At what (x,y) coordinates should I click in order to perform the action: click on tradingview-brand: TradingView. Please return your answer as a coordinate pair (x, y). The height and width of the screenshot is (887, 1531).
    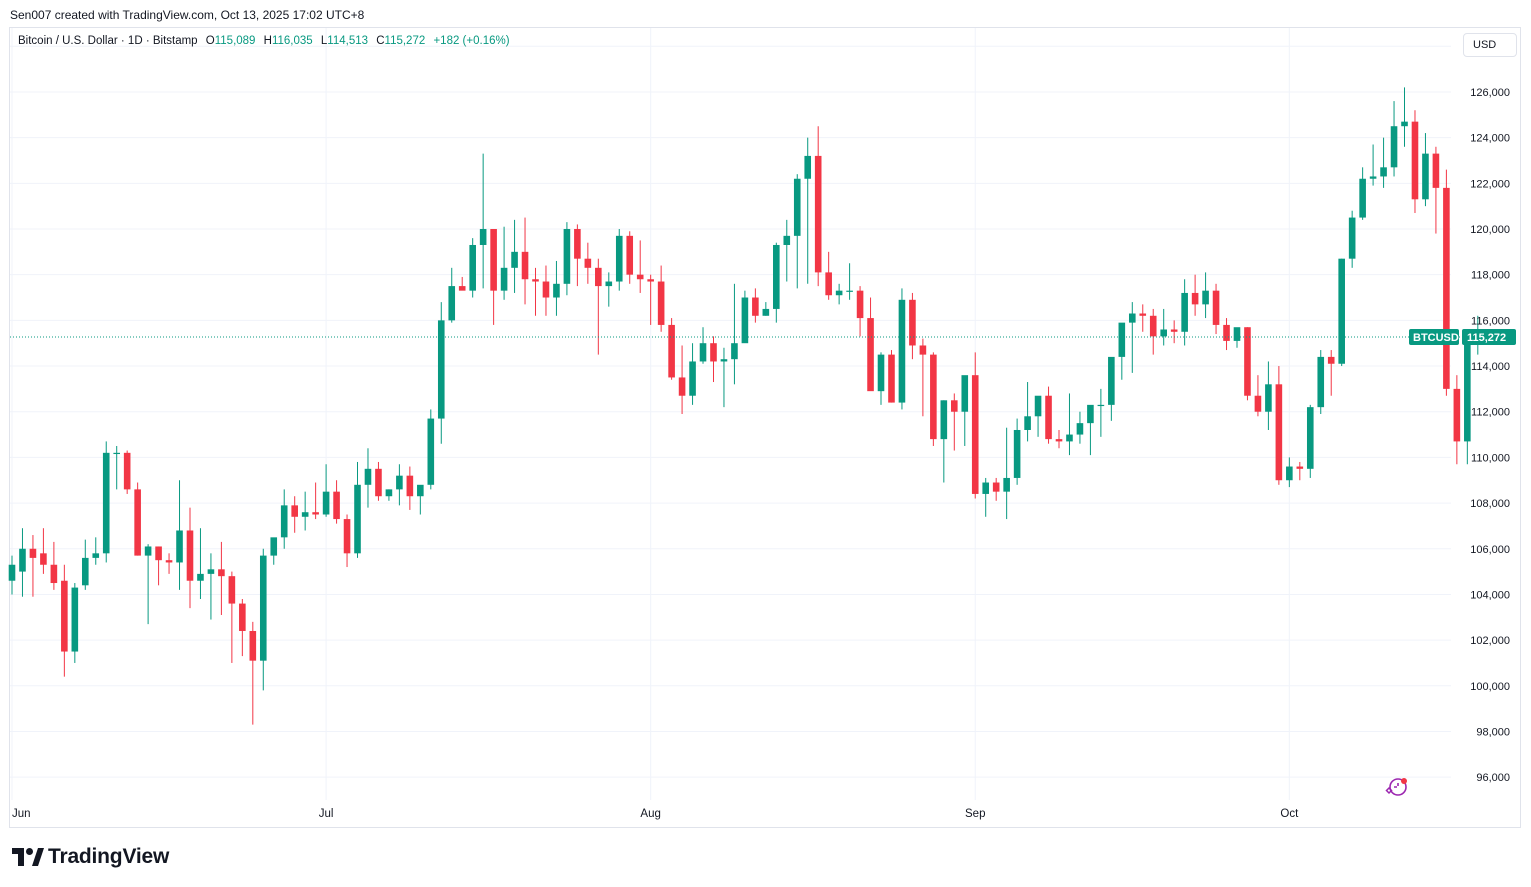
    Looking at the image, I should click on (91, 856).